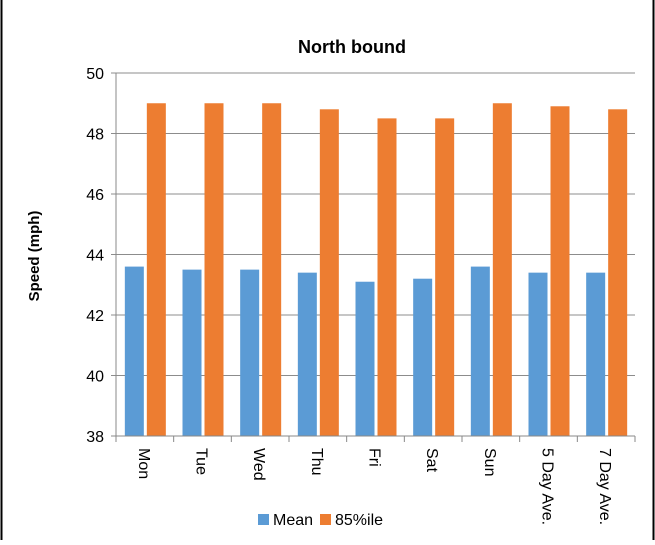  Describe the element at coordinates (489, 462) in the screenshot. I see `x-tick-label: Sun` at that location.